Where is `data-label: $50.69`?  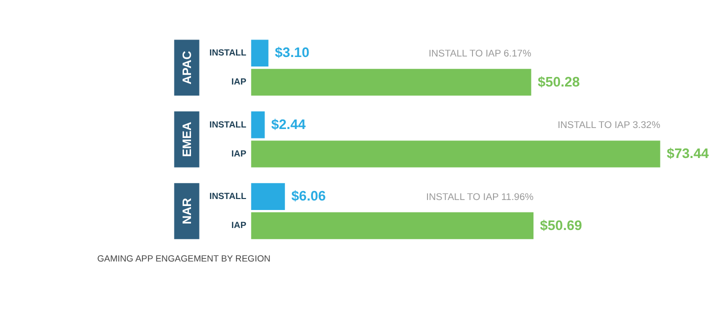
data-label: $50.69 is located at coordinates (561, 225).